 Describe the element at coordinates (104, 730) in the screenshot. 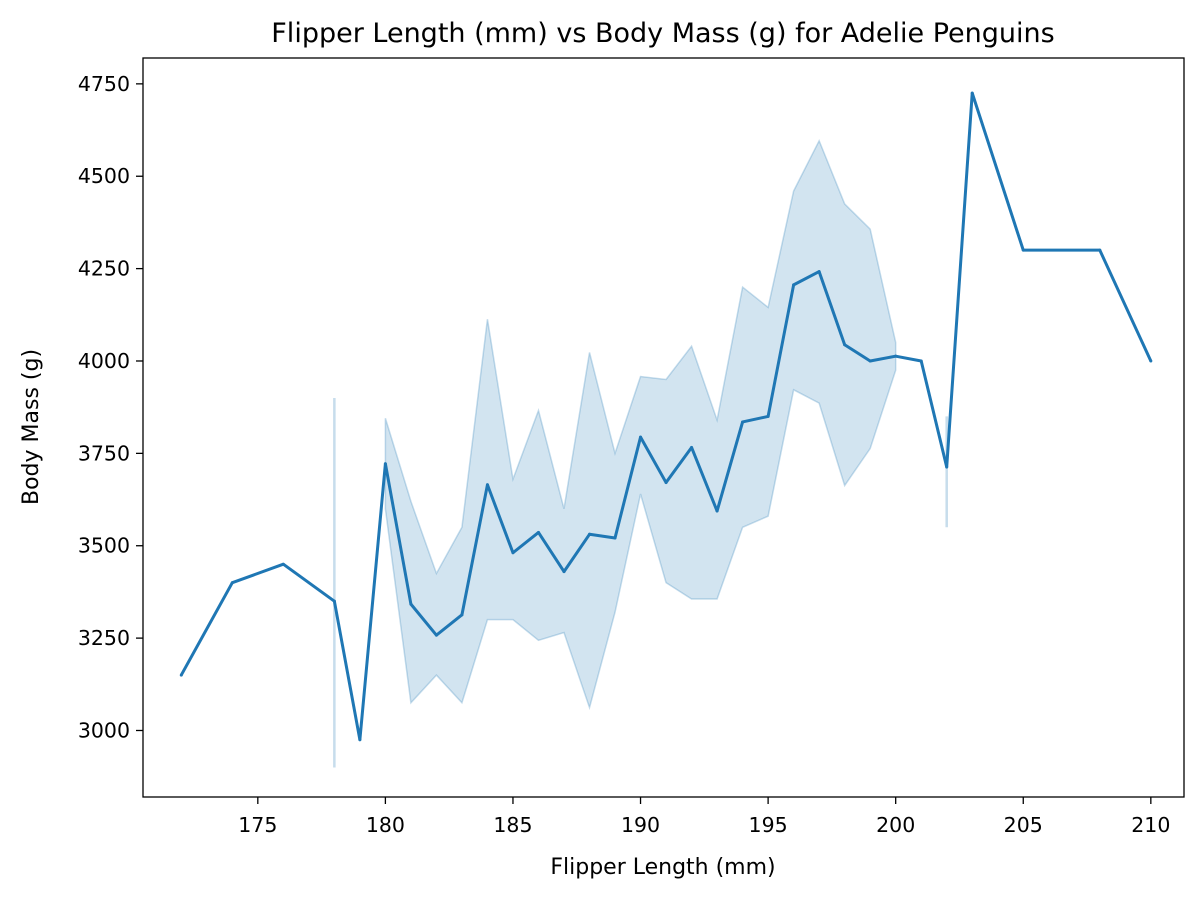

I see `y-tick-label: 3000` at that location.